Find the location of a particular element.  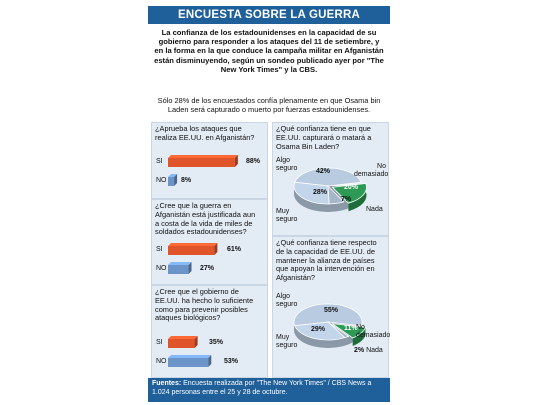

pie1-value-nada: 7% is located at coordinates (346, 199).